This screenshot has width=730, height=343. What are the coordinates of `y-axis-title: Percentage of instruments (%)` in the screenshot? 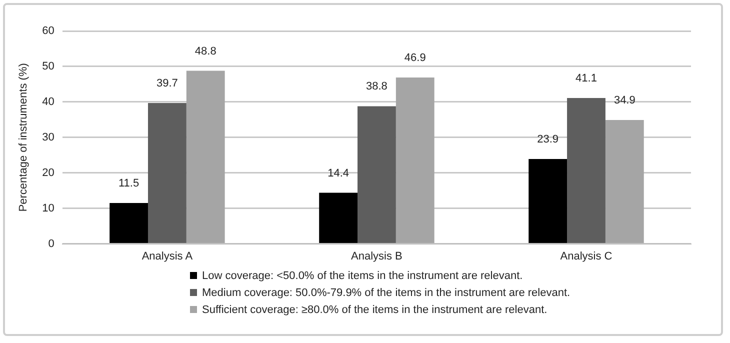 It's located at (24, 137).